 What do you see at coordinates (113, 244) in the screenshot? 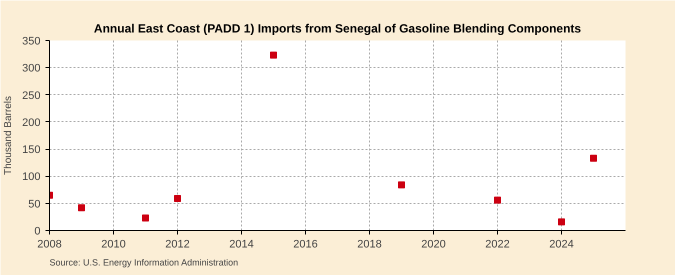
I see `x-tick-label: 2010` at bounding box center [113, 244].